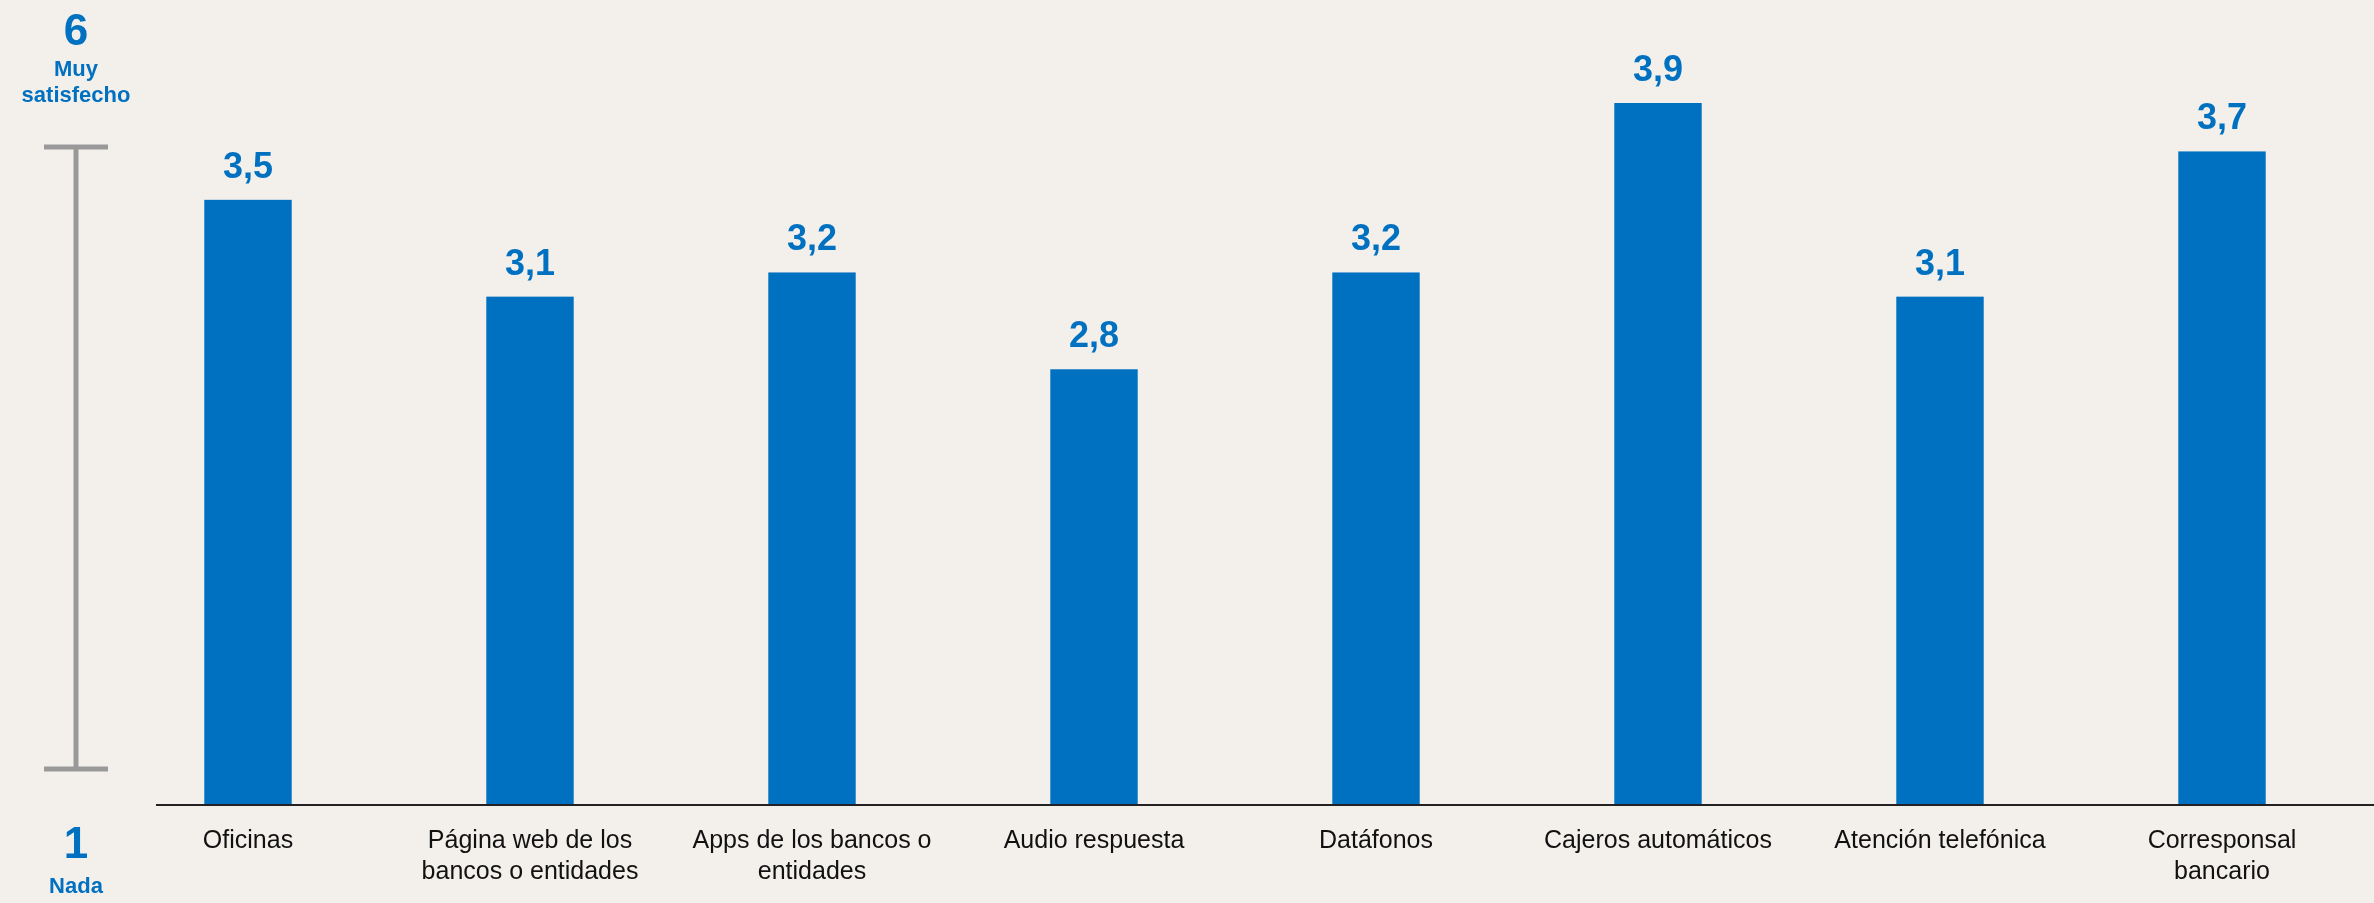 The image size is (2374, 903). I want to click on data-label: 3,9, so click(1658, 68).